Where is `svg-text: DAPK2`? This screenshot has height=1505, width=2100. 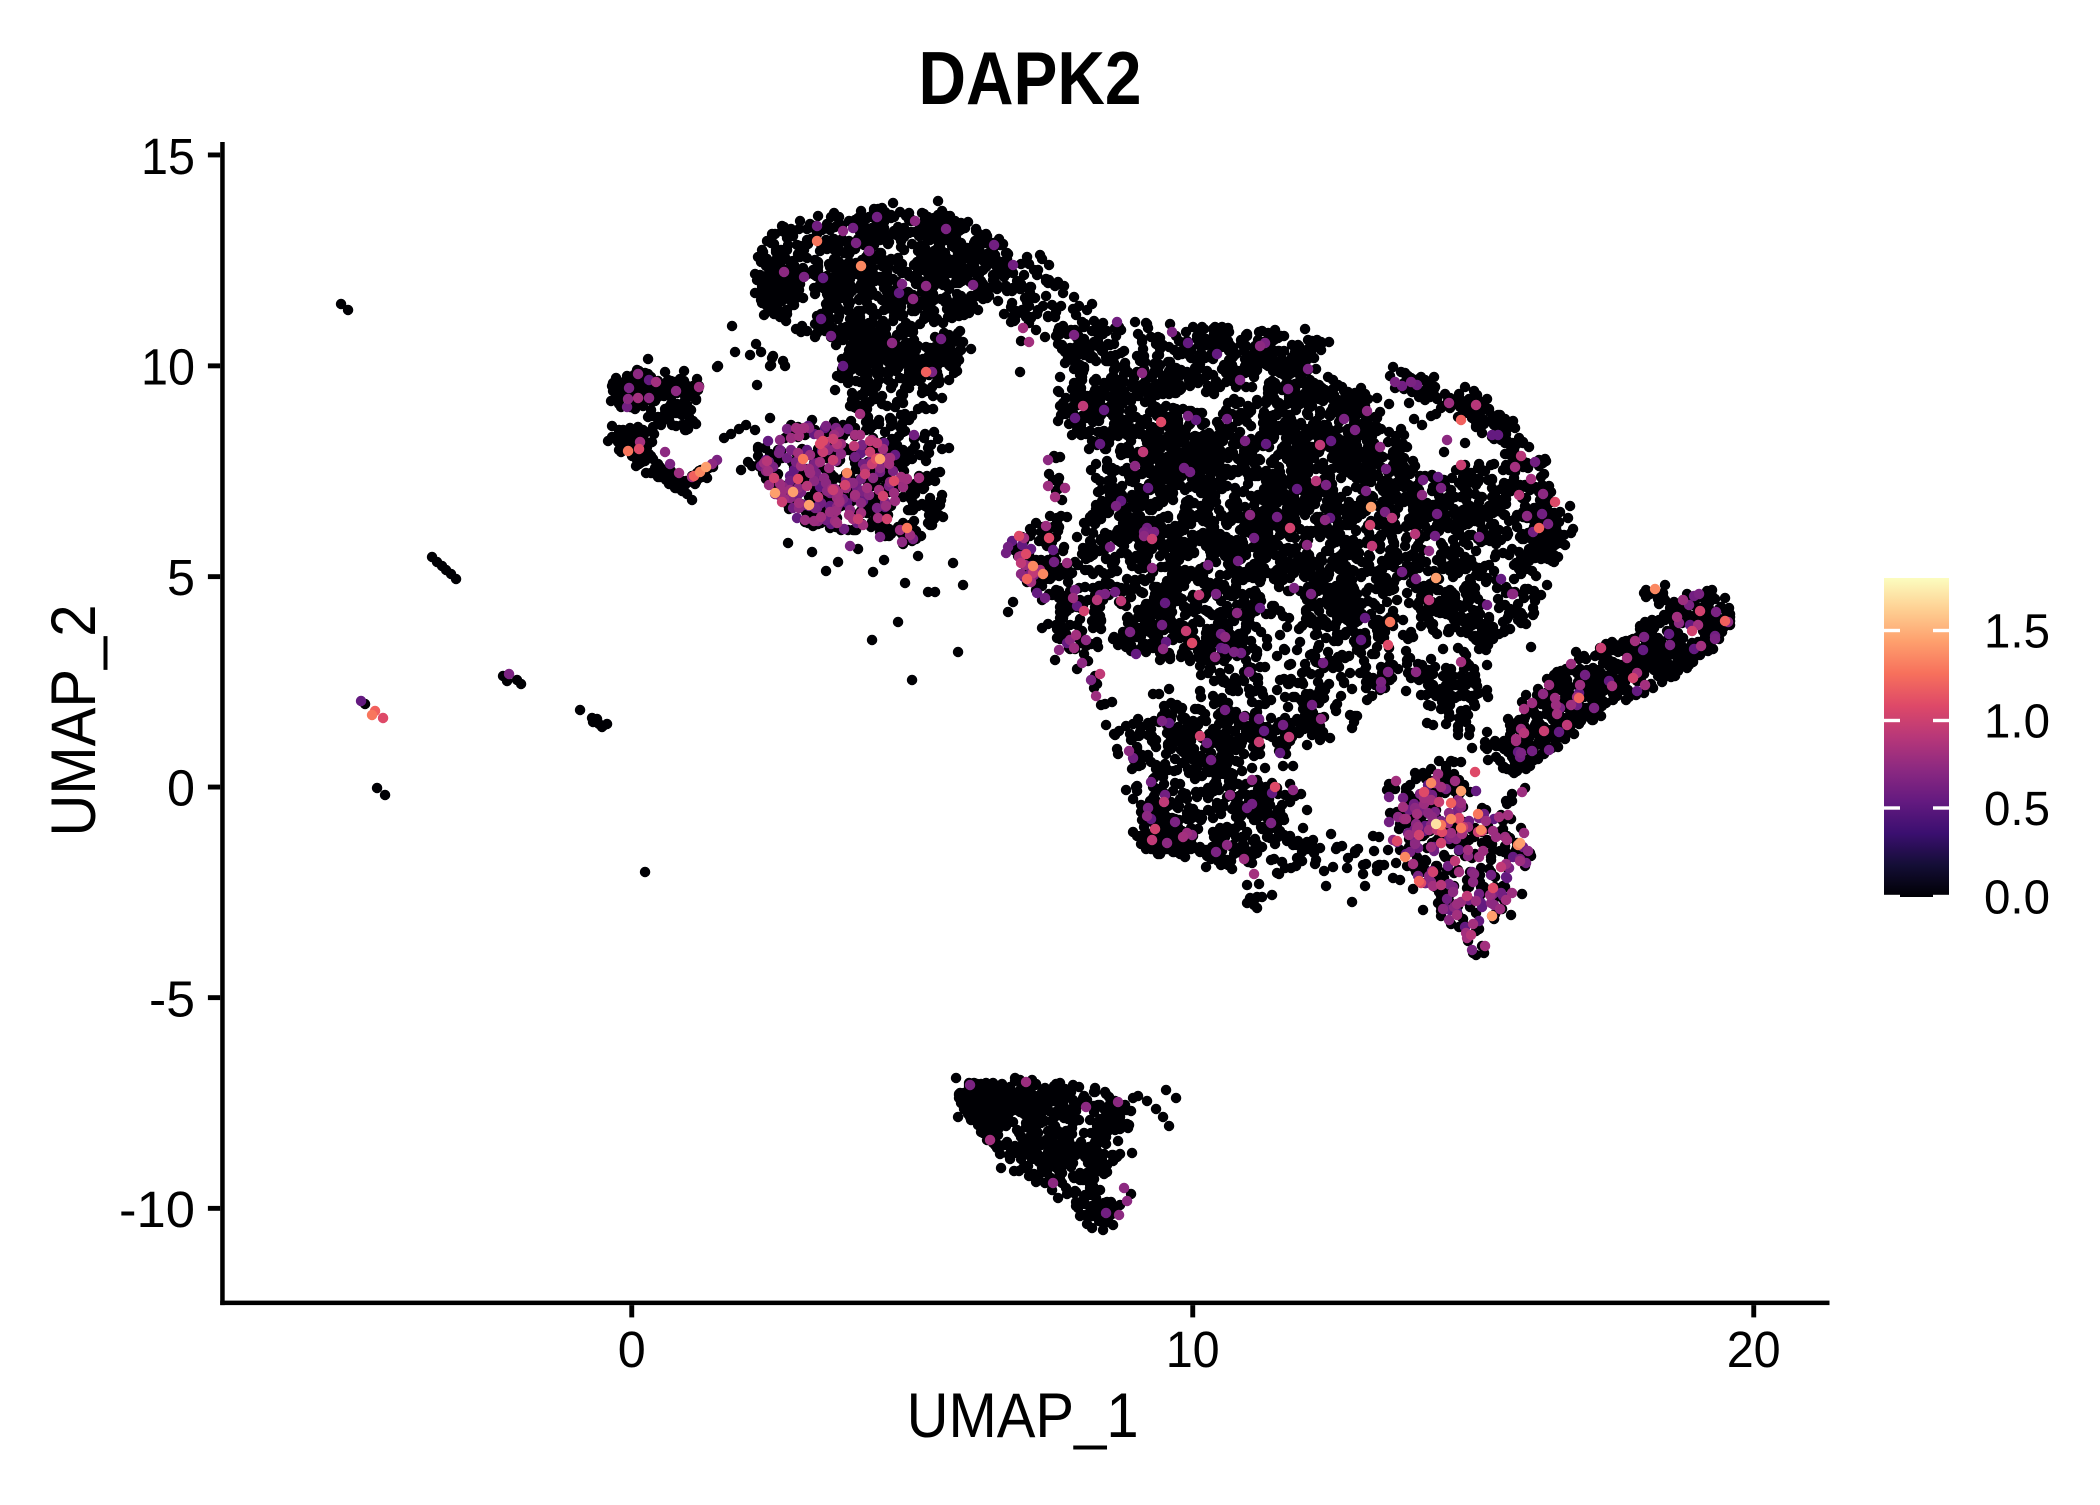
svg-text: DAPK2 is located at coordinates (1030, 78).